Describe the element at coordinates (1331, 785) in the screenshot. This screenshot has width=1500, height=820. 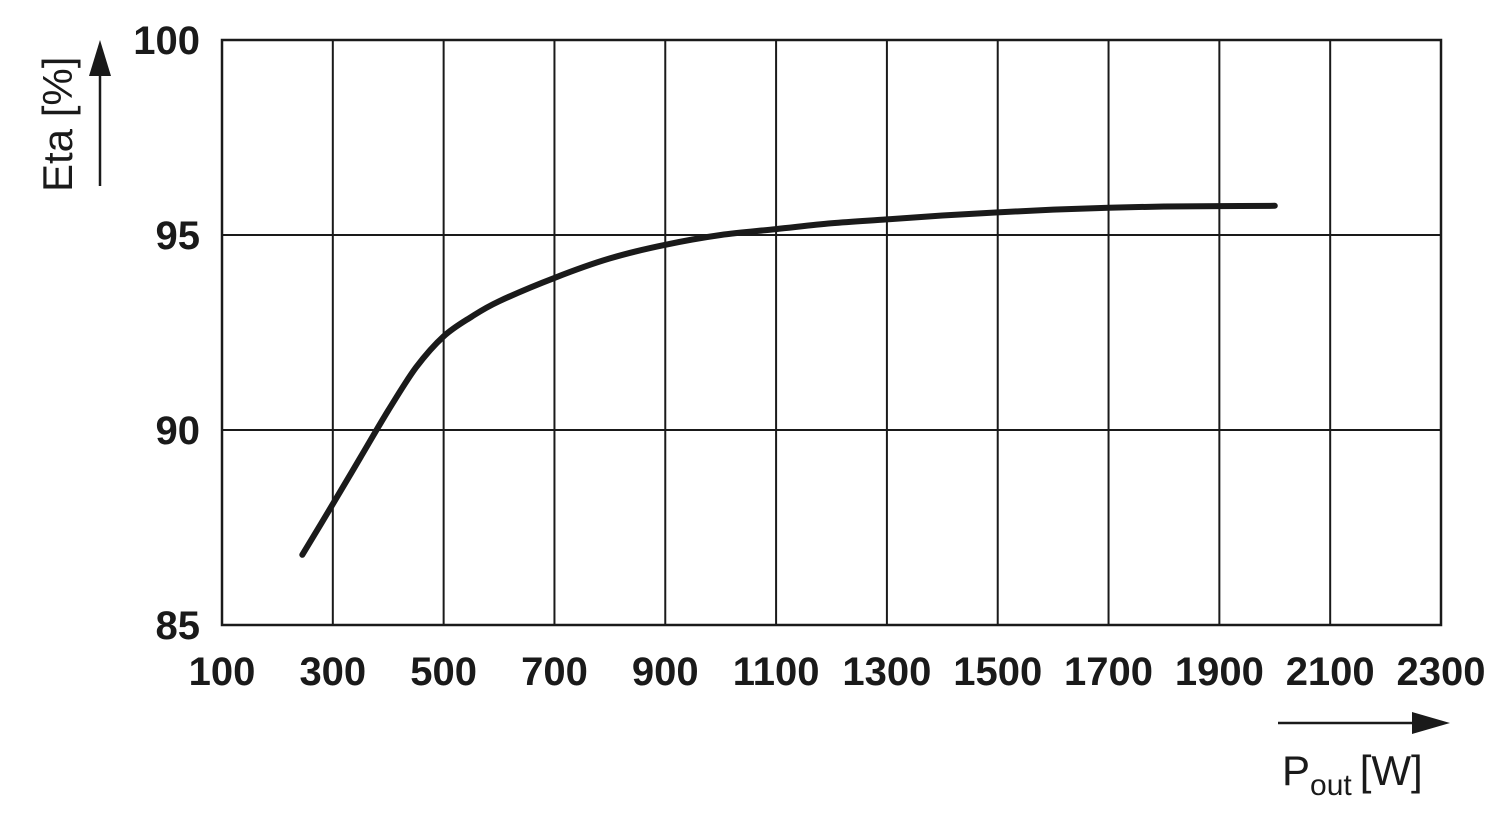
I see `x-axis-label-sub: out` at that location.